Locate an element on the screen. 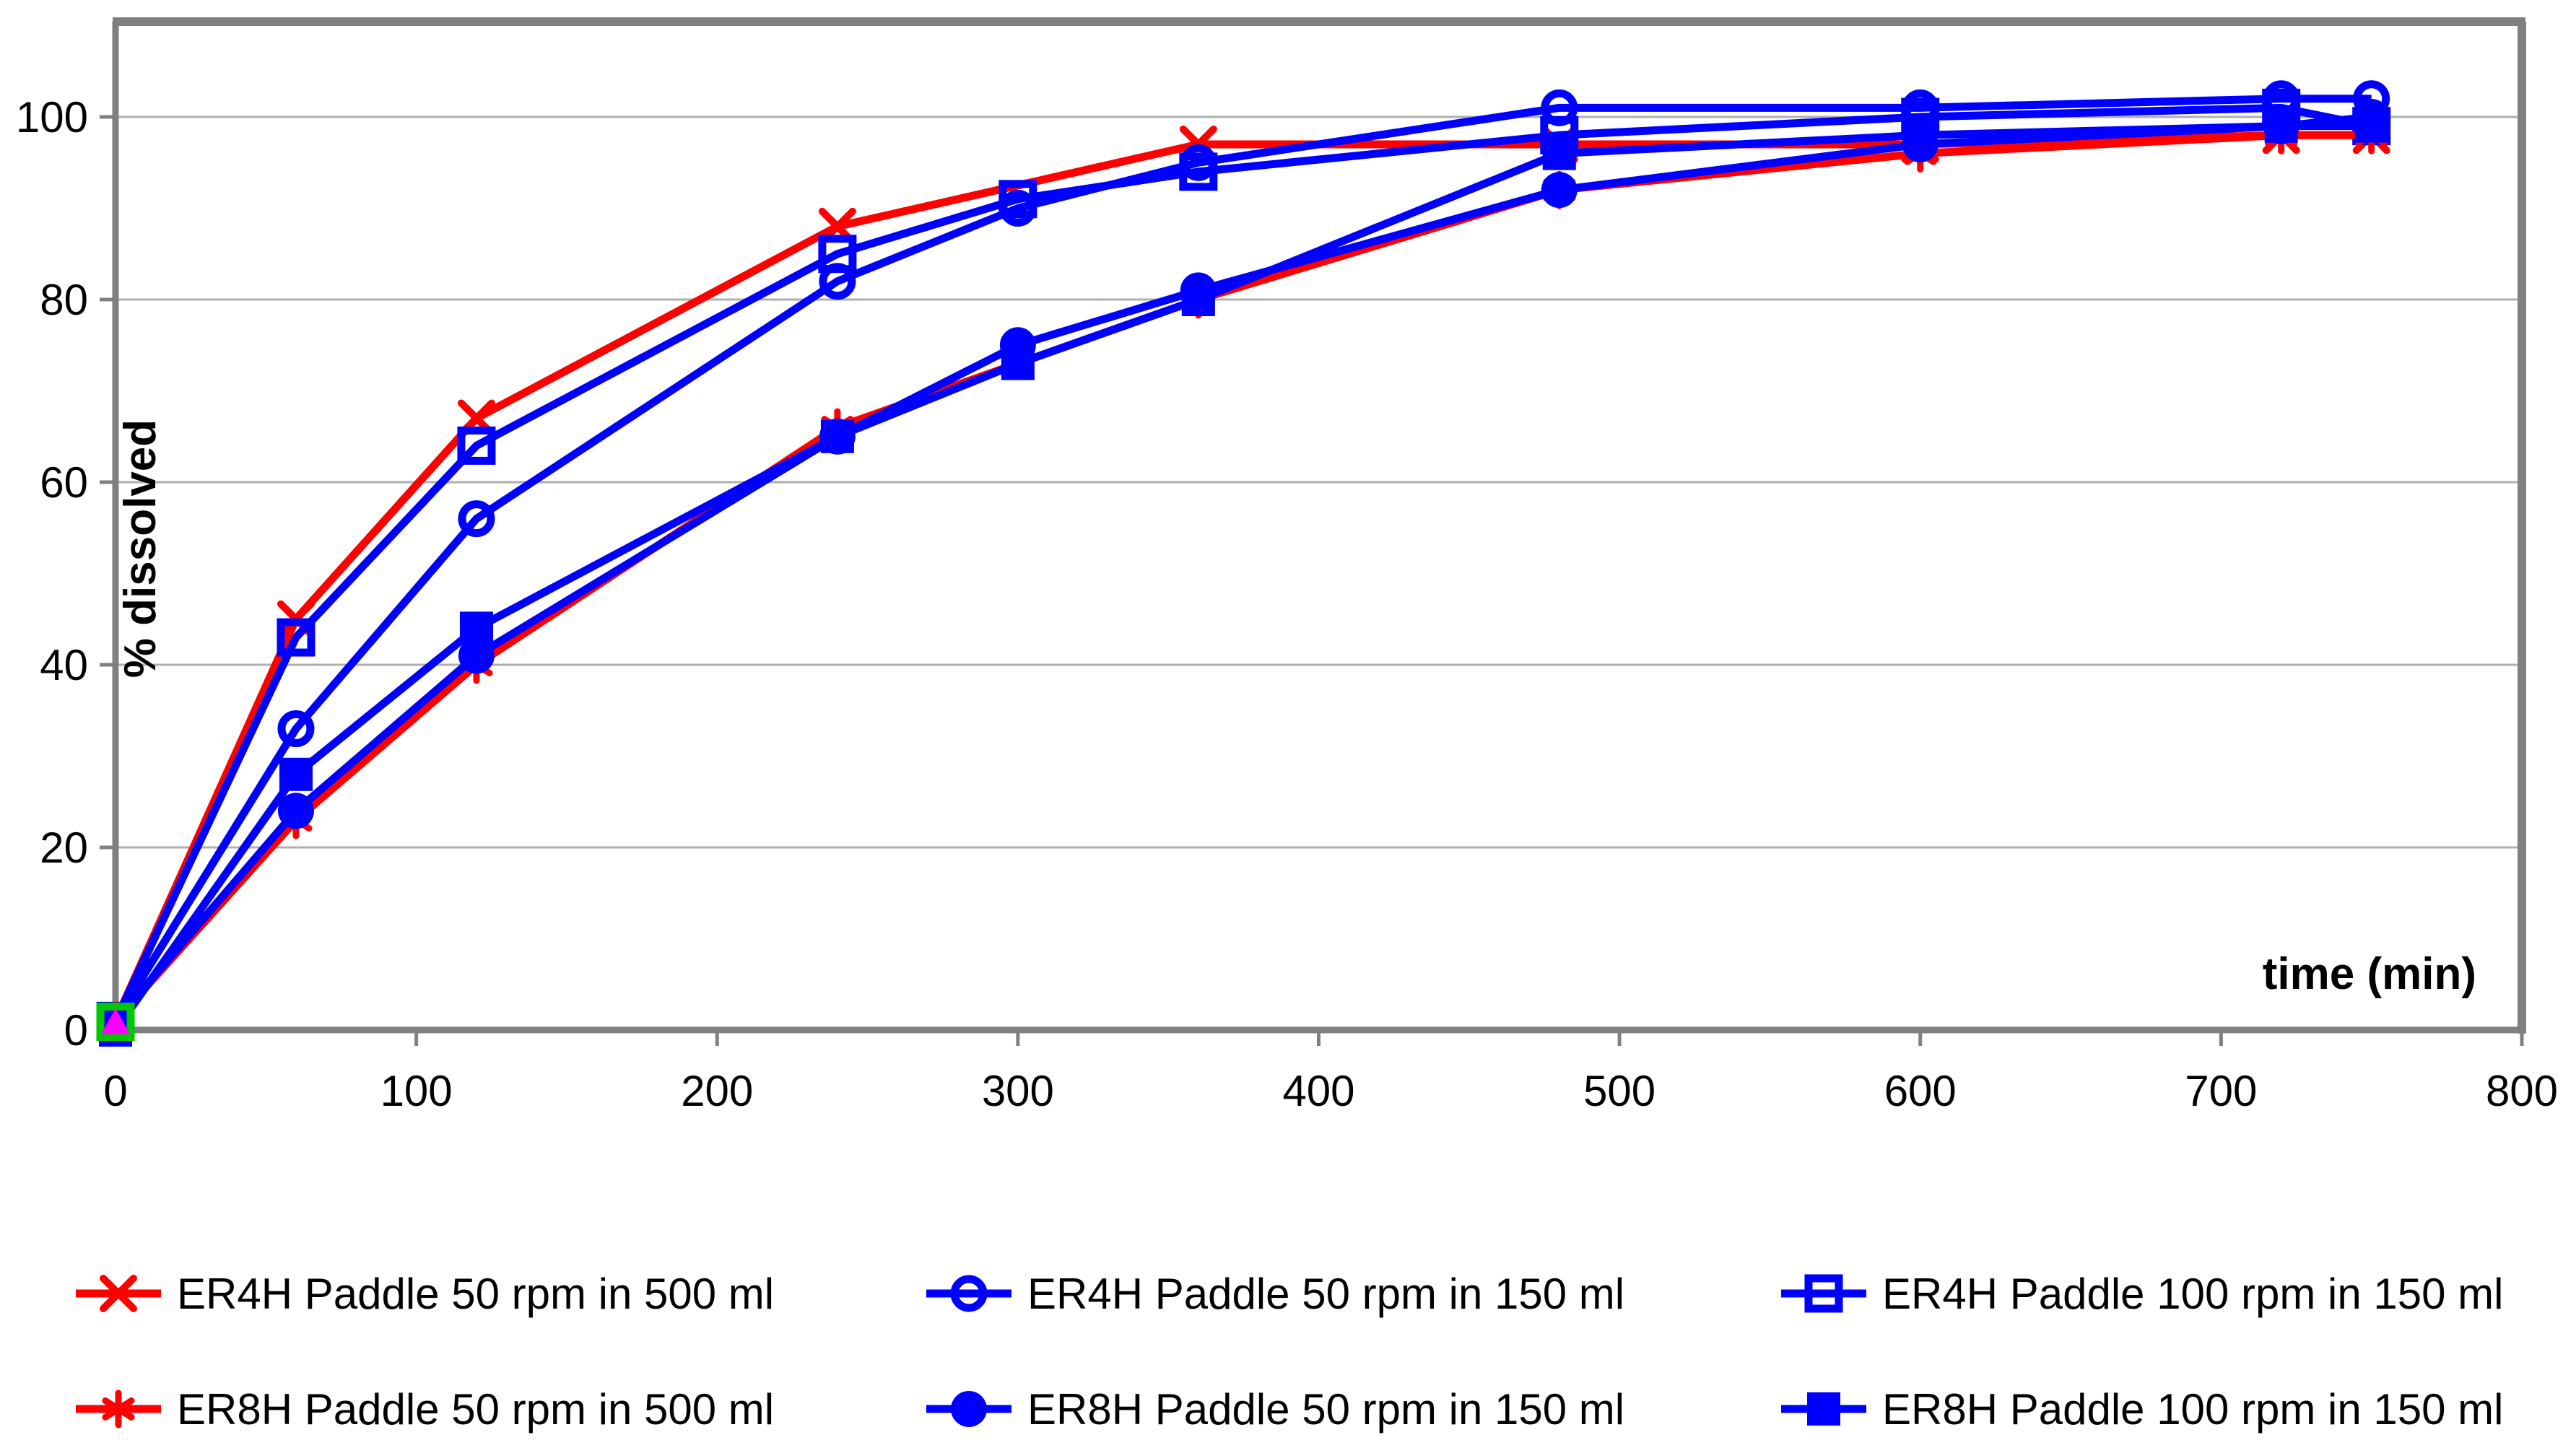  x-tick-label-600: 600 is located at coordinates (1921, 1091).